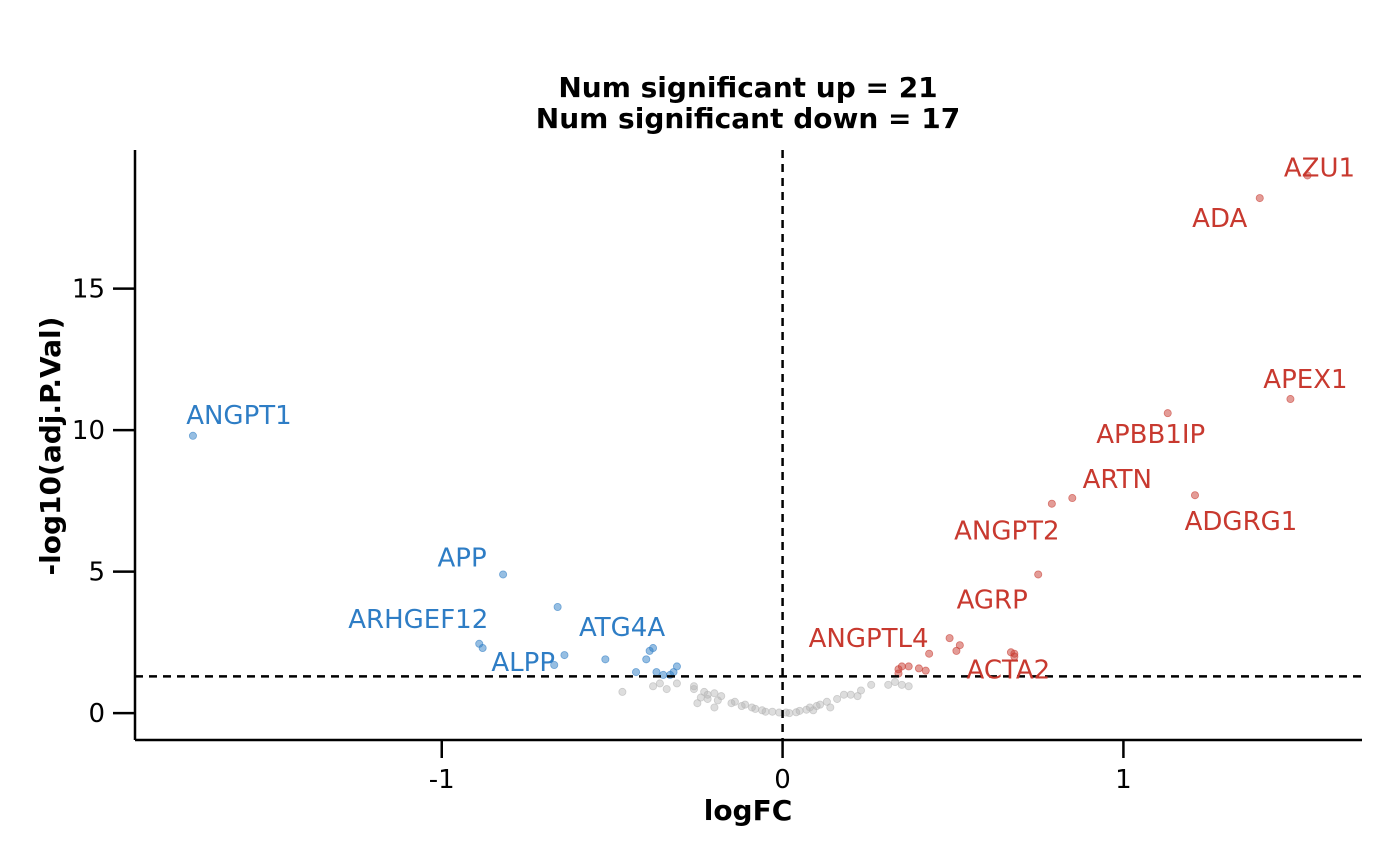  I want to click on gene-label-down-0: ANGPT1, so click(239, 416).